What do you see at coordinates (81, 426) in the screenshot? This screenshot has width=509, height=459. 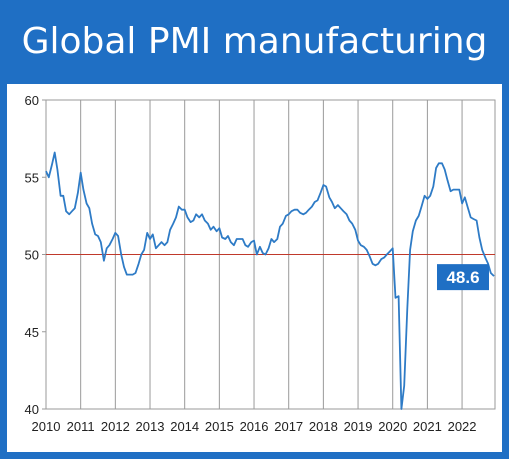 I see `x-tick-label-2011: 2011` at bounding box center [81, 426].